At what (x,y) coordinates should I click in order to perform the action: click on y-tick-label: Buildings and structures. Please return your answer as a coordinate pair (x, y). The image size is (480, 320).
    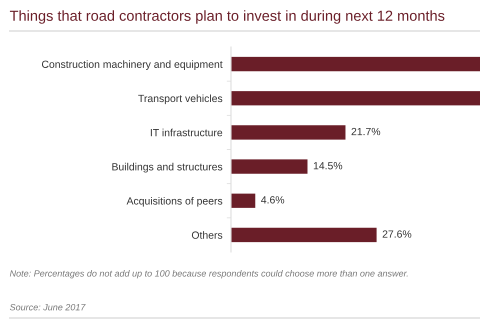
    Looking at the image, I should click on (167, 167).